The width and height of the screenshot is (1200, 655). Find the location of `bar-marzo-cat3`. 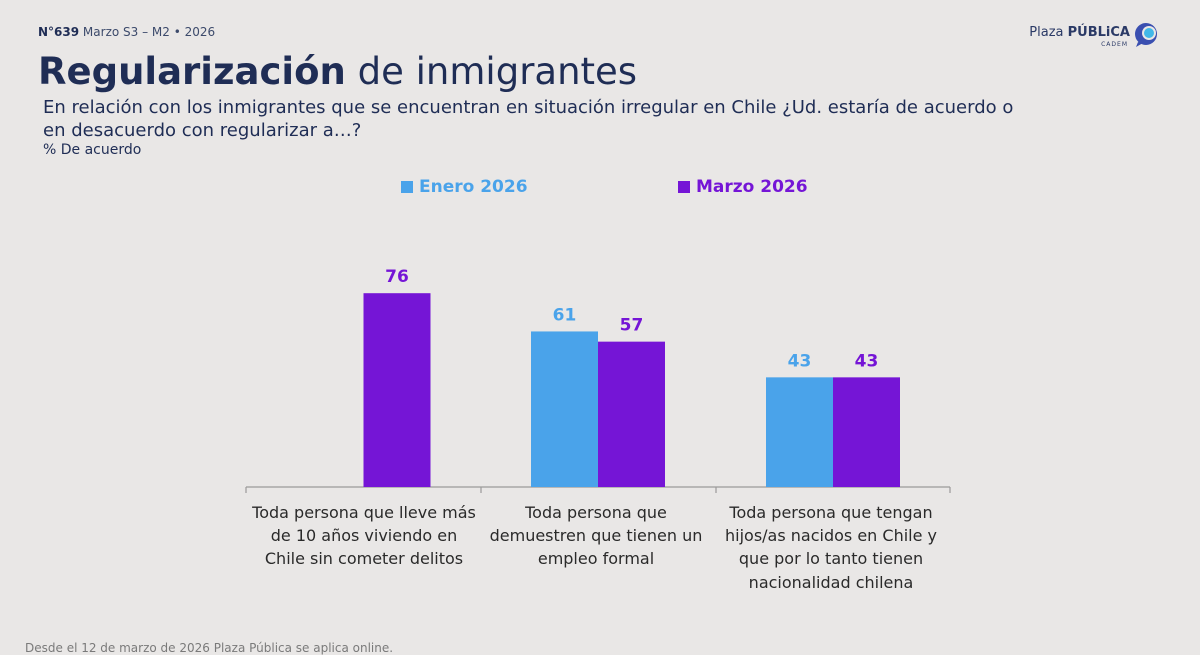

bar-marzo-cat3 is located at coordinates (866, 432).